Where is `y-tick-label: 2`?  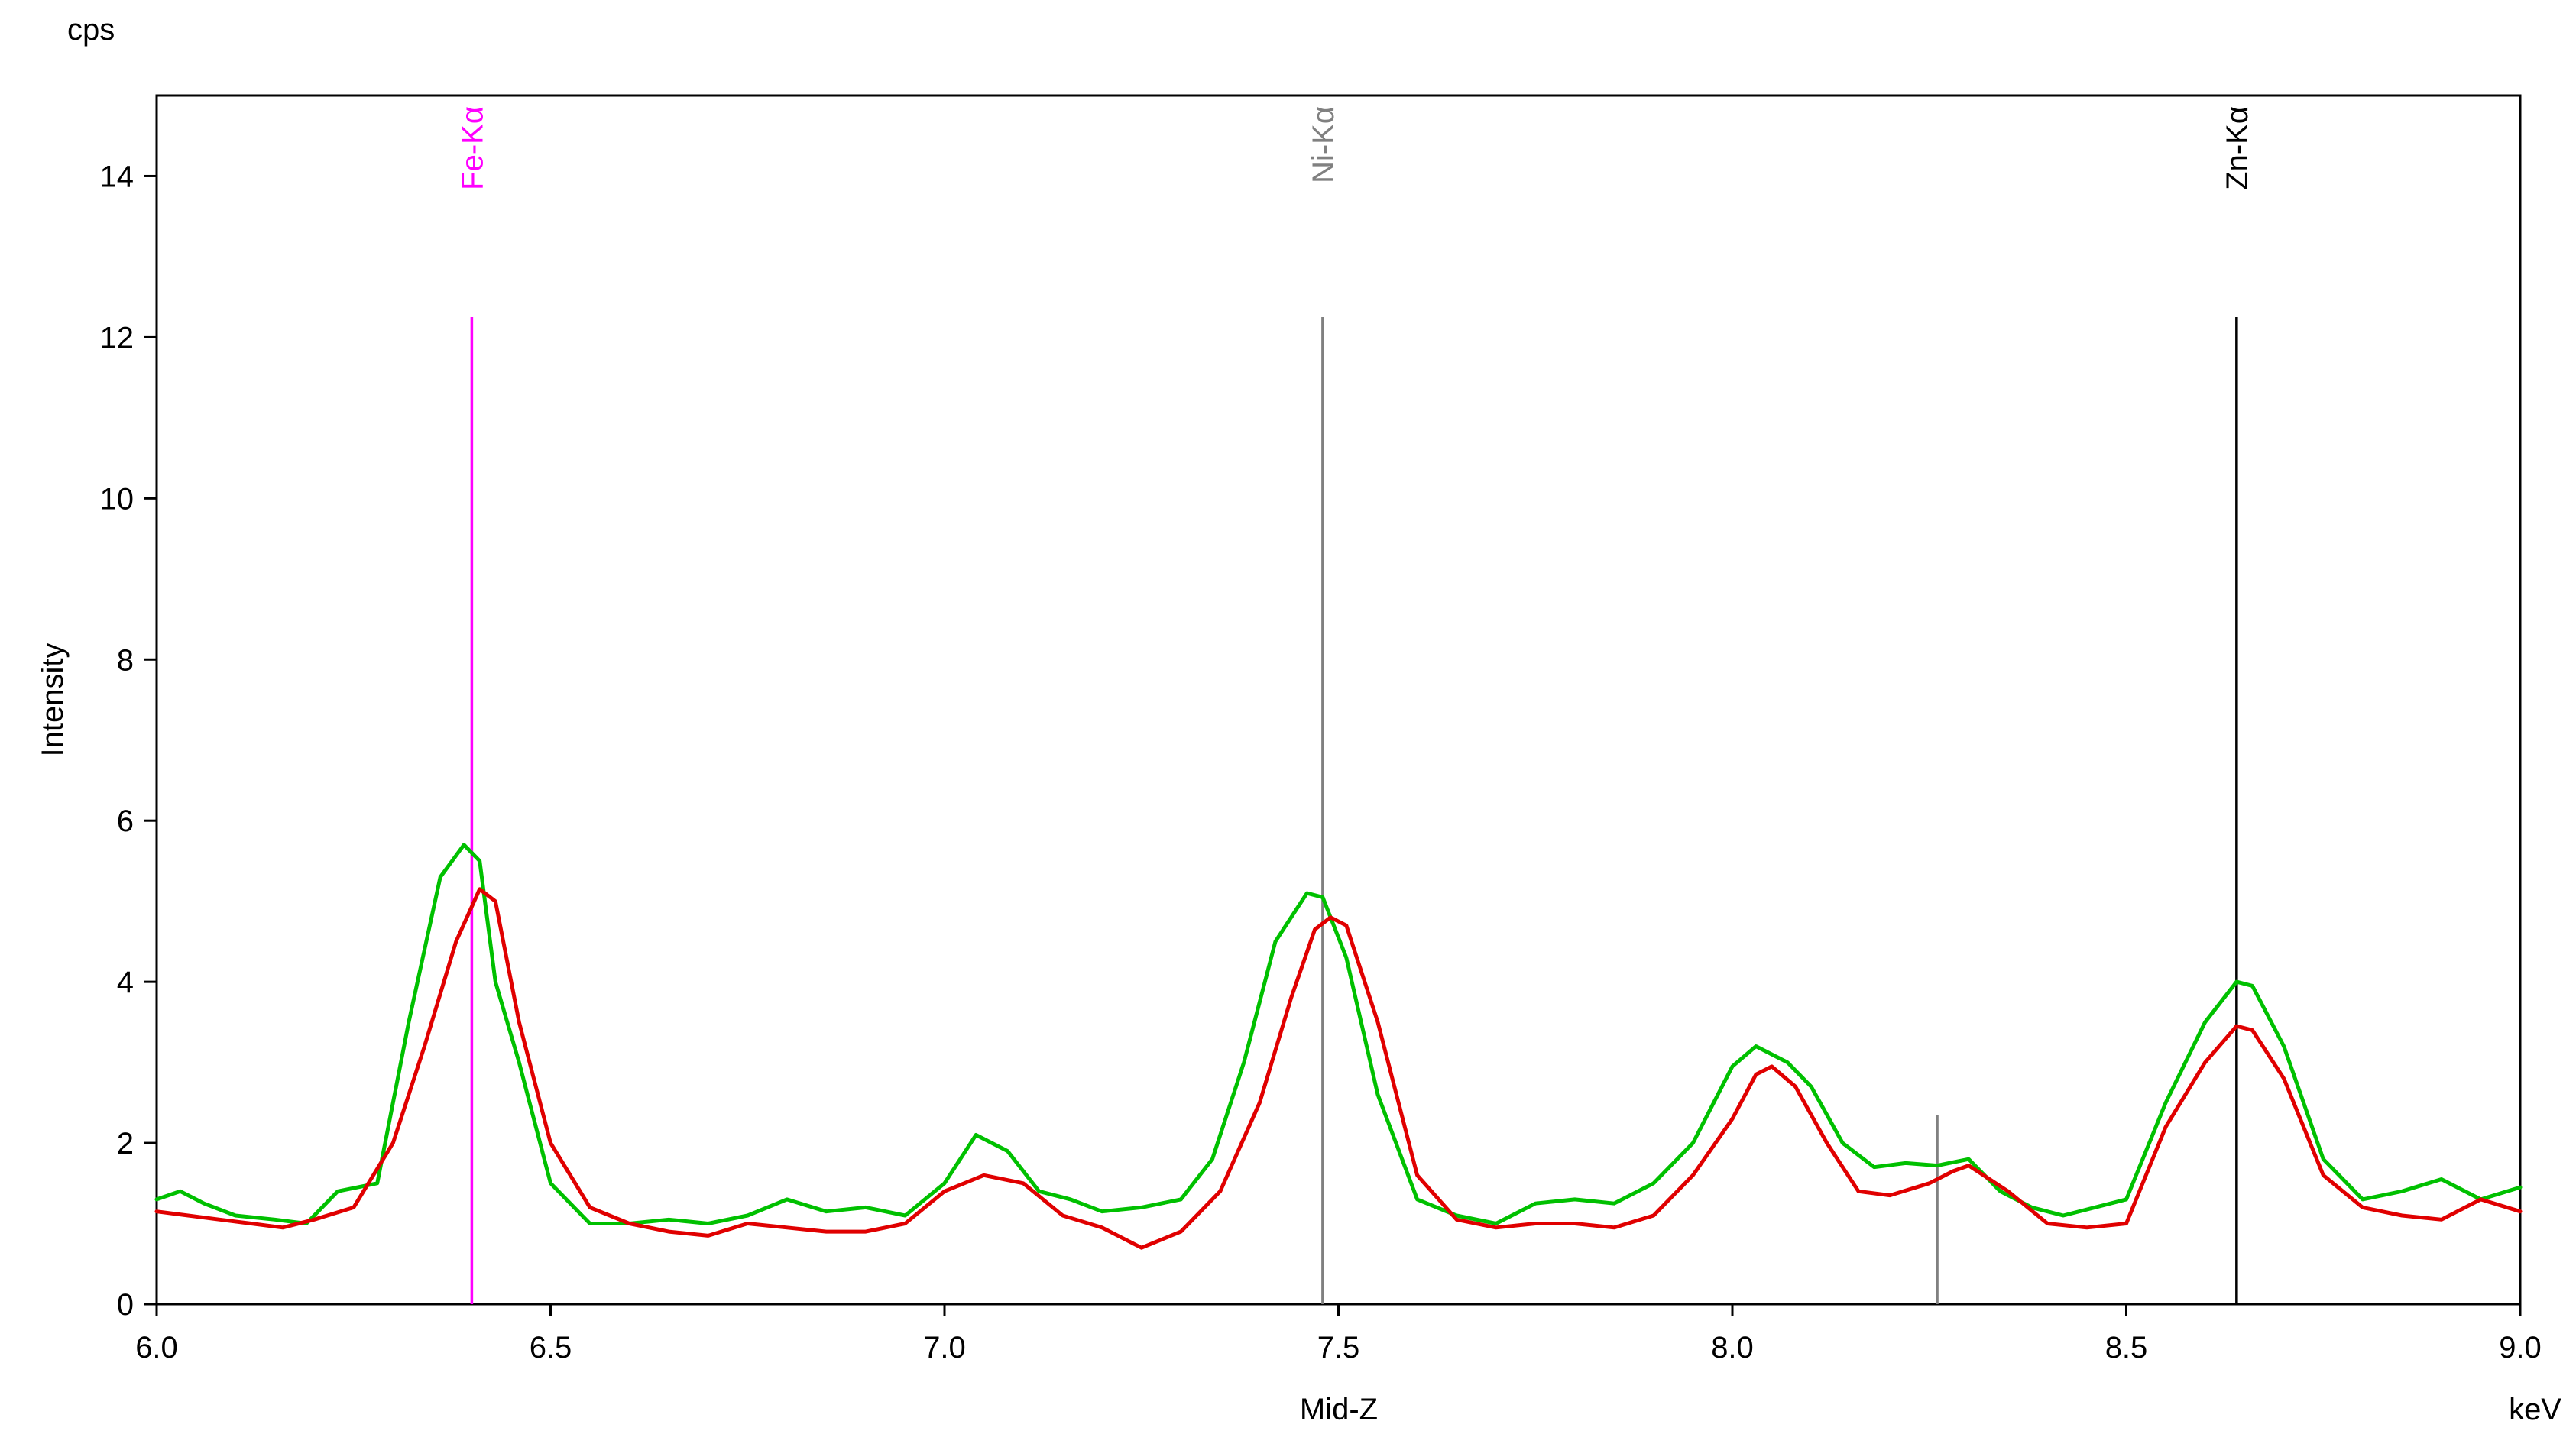 y-tick-label: 2 is located at coordinates (126, 1144).